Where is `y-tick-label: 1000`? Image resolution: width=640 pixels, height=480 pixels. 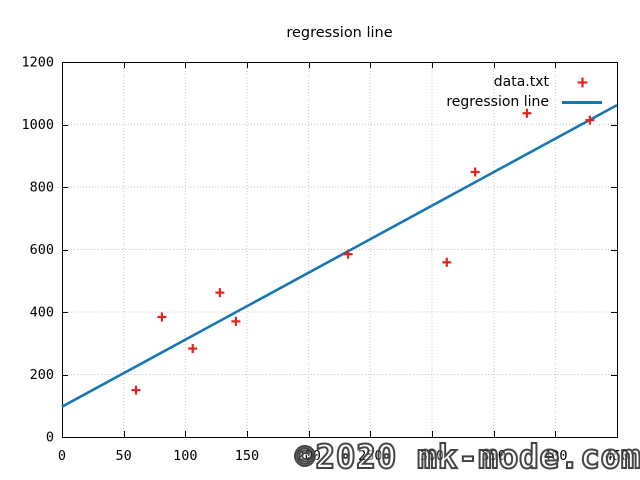
y-tick-label: 1000 is located at coordinates (37, 125).